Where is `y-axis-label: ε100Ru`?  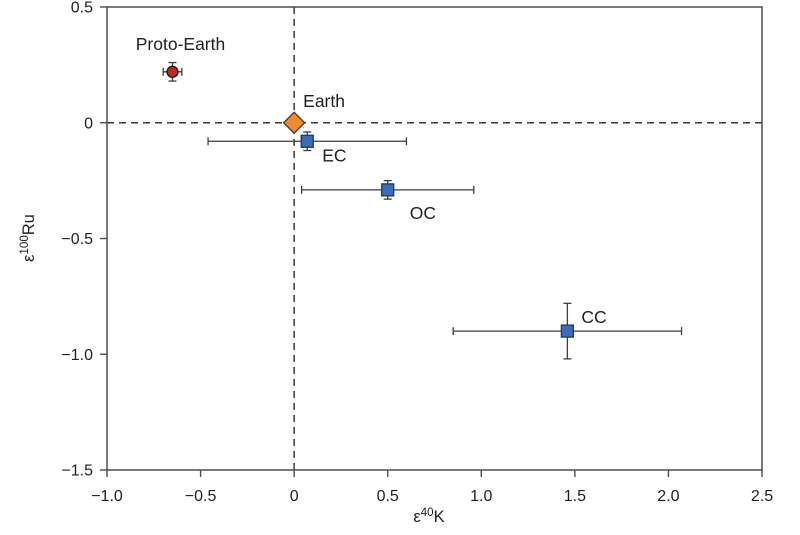
y-axis-label: ε100Ru is located at coordinates (28, 238).